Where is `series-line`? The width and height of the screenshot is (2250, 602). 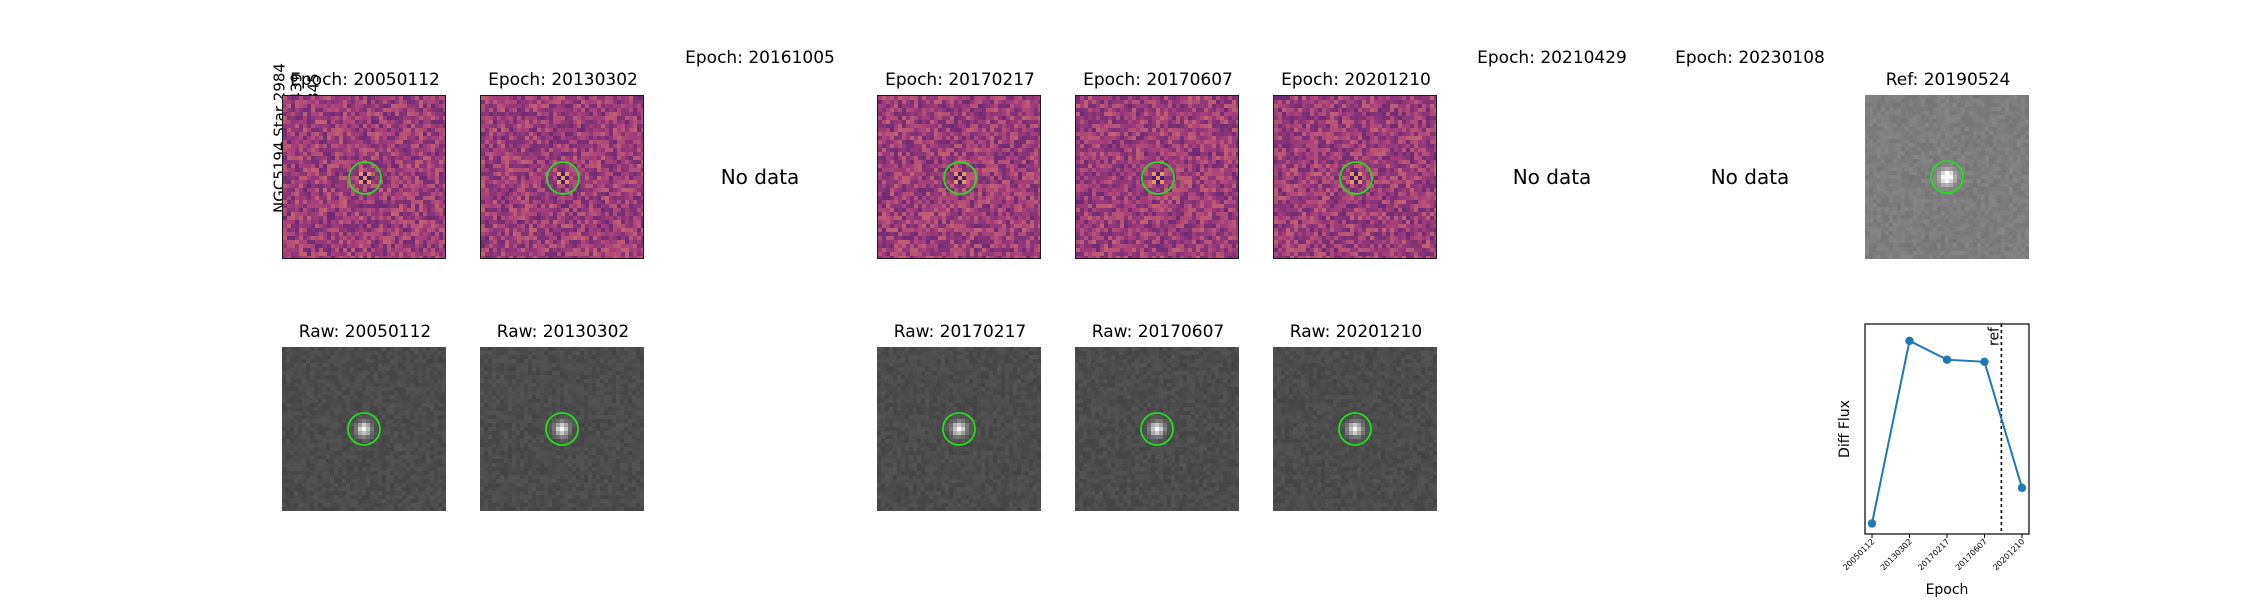
series-line is located at coordinates (1947, 432).